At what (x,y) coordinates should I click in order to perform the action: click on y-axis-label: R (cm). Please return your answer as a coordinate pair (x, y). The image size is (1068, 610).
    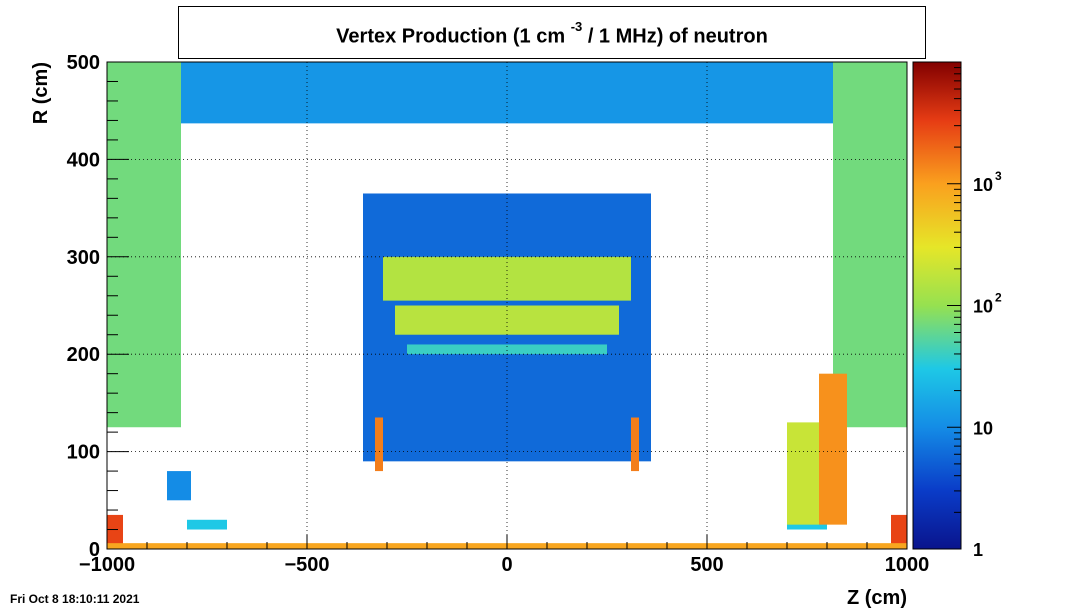
    Looking at the image, I should click on (41, 93).